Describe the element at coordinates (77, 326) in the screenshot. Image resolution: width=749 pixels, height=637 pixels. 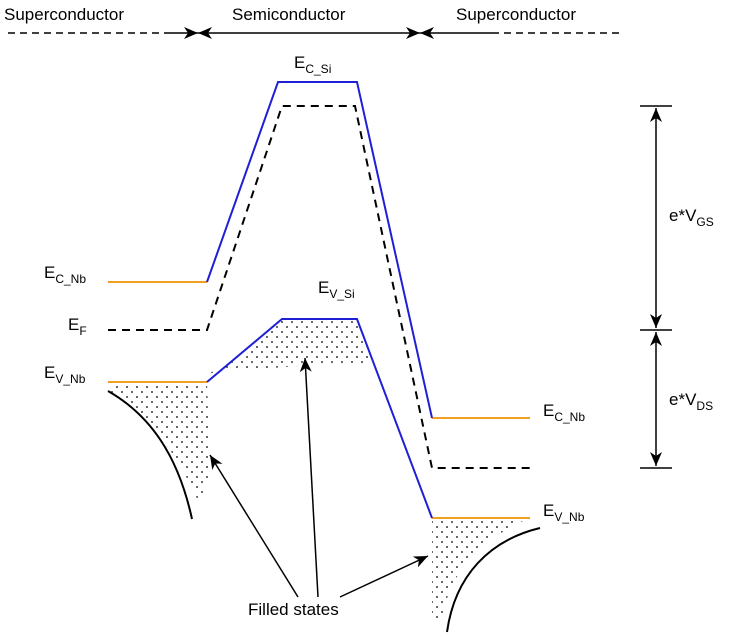
I see `ef-label: EF` at that location.